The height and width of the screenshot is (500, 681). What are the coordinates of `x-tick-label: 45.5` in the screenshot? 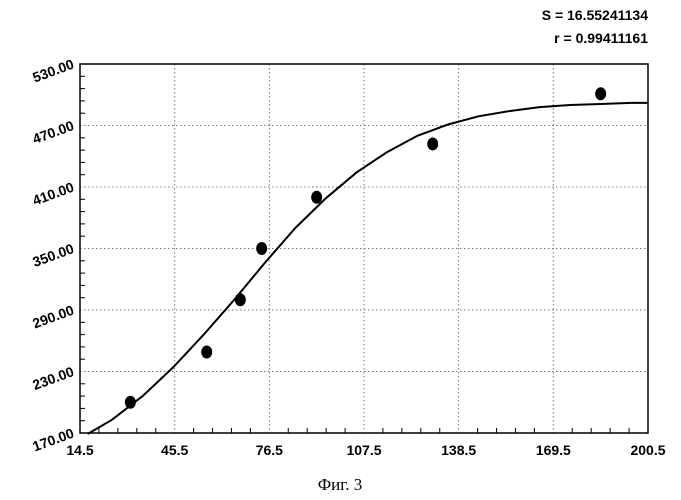 It's located at (174, 450).